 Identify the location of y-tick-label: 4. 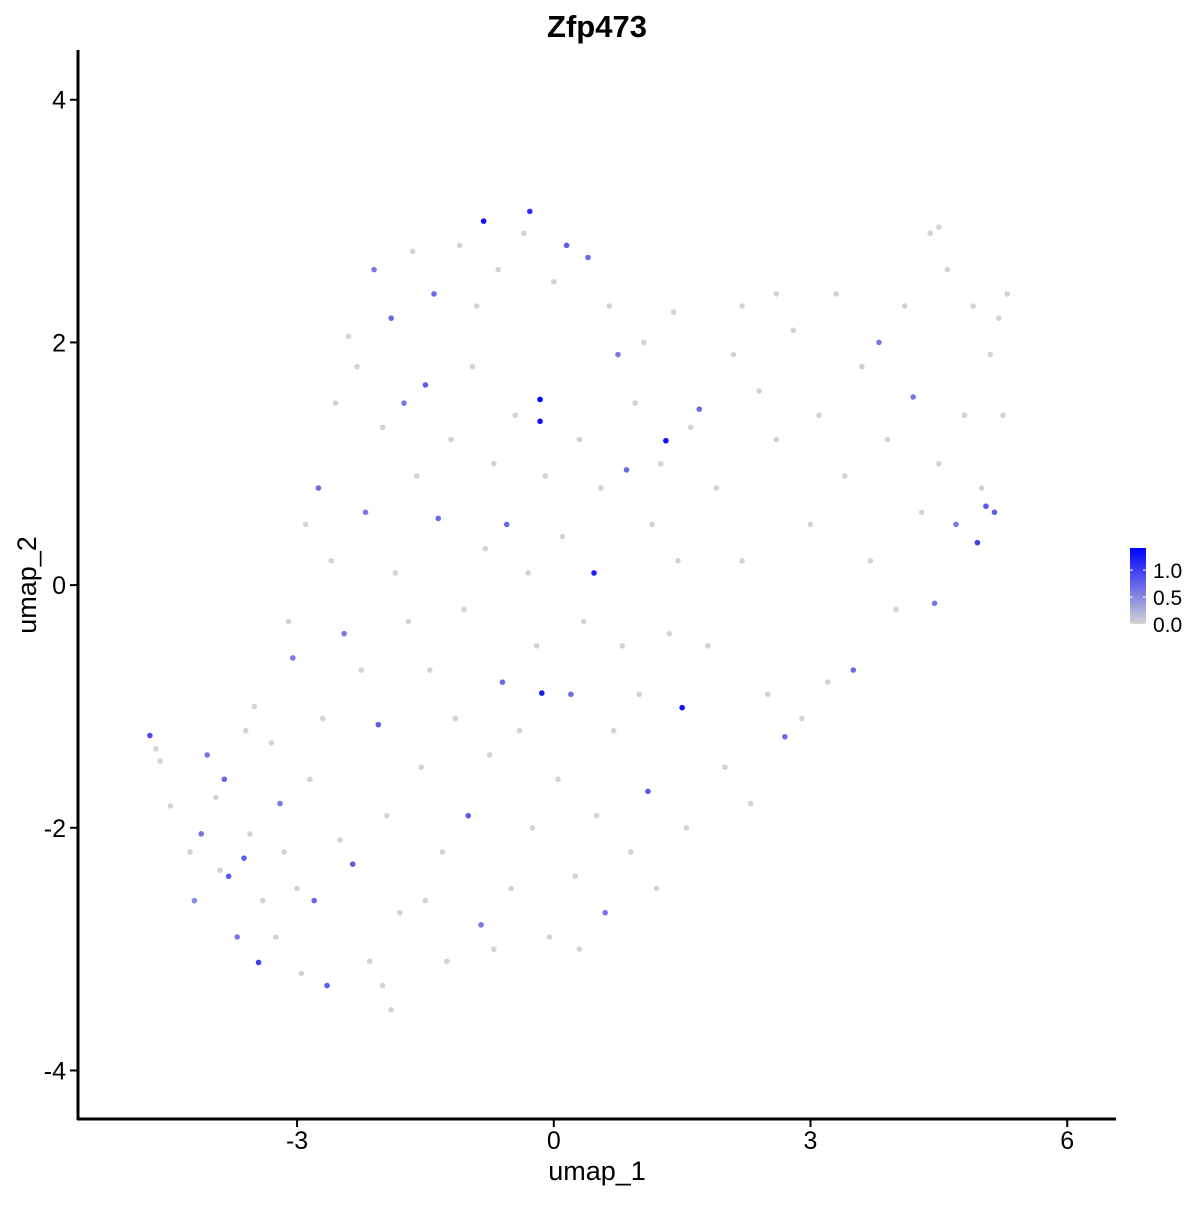
(59, 101).